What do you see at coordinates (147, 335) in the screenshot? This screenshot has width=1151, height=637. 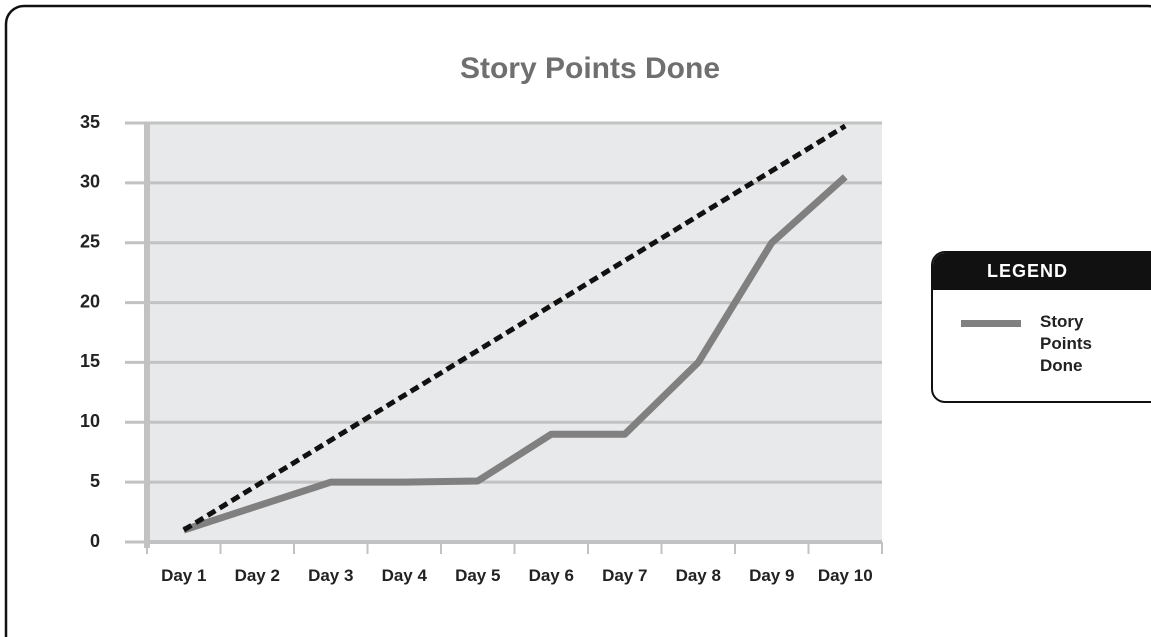 I see `y-axis` at bounding box center [147, 335].